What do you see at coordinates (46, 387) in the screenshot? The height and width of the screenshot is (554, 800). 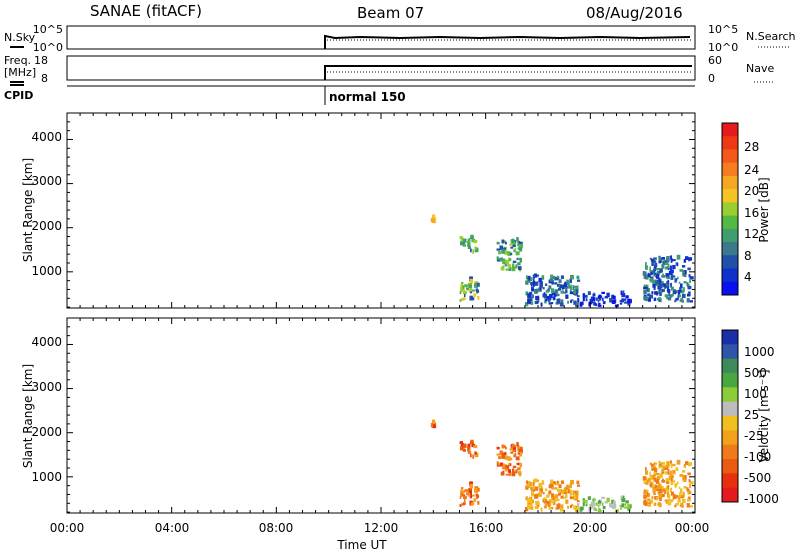 I see `velocity-ytick-3000: 3000` at bounding box center [46, 387].